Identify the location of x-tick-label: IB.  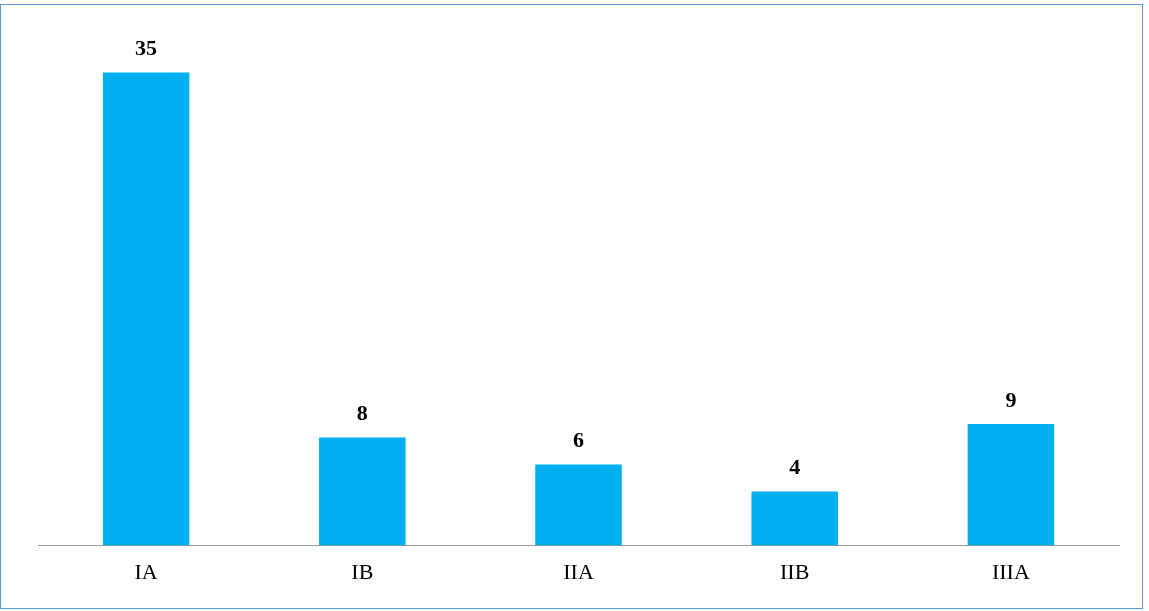
(362, 571).